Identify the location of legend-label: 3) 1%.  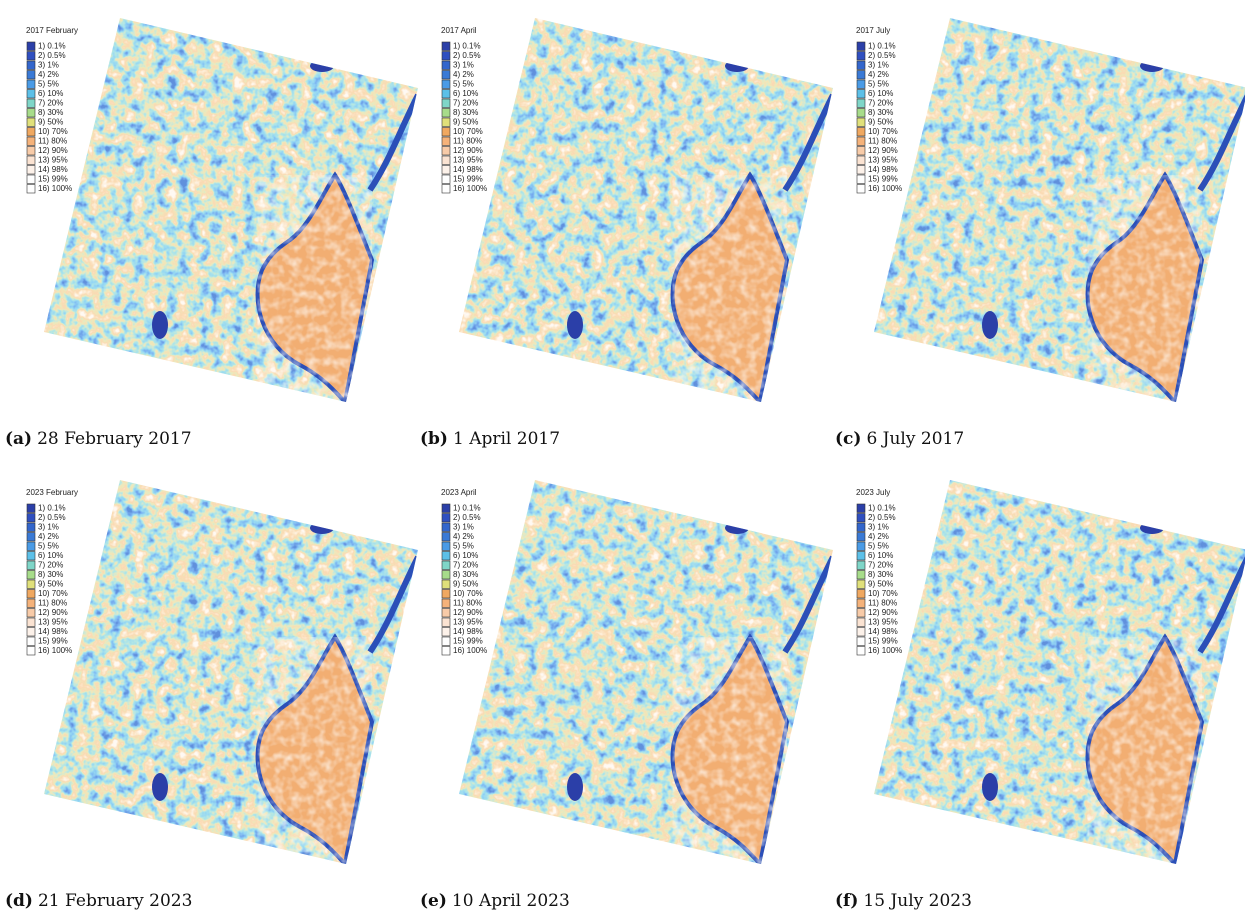
(48, 527).